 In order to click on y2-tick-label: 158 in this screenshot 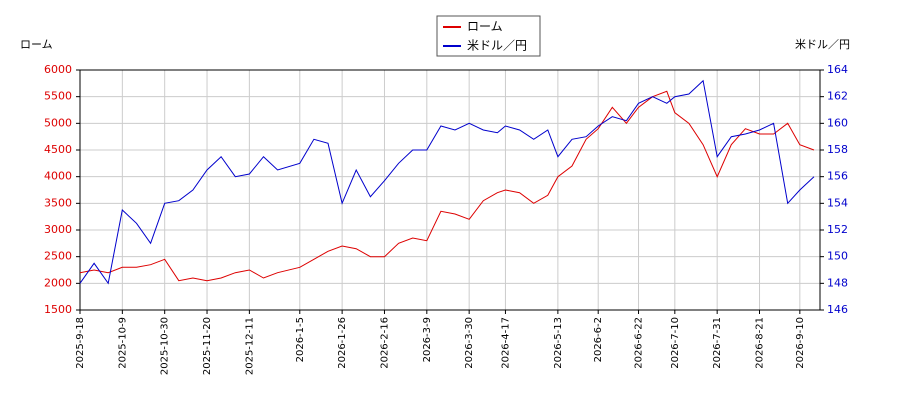, I will do `click(837, 149)`.